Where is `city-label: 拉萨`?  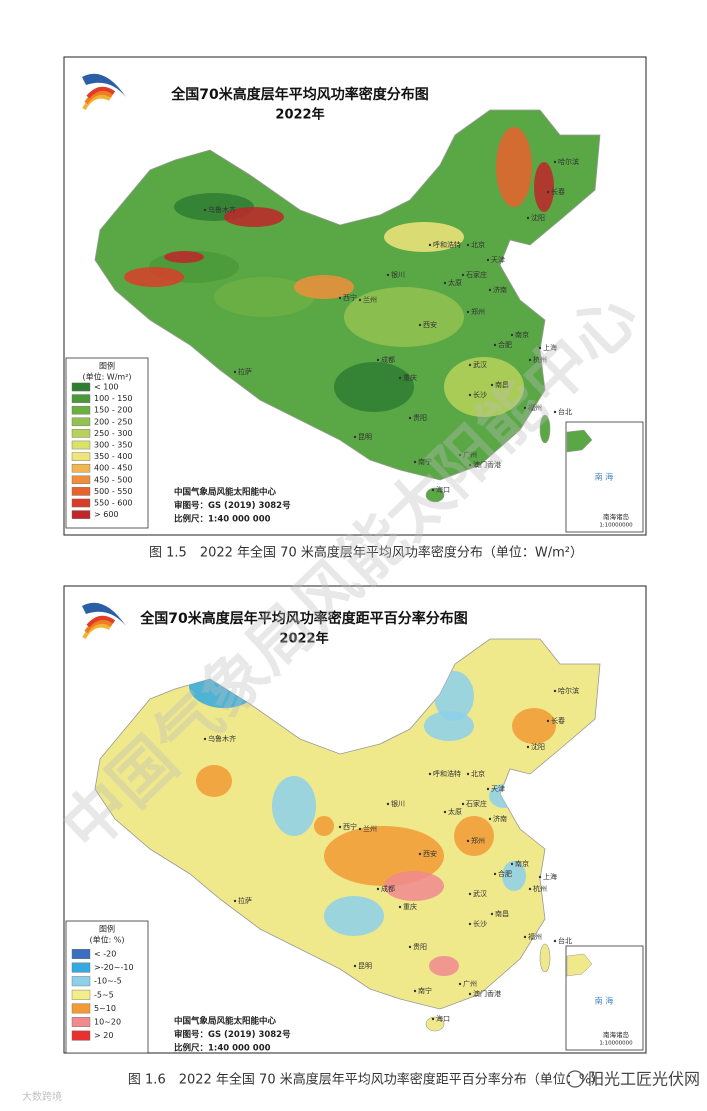
city-label: 拉萨 is located at coordinates (245, 371).